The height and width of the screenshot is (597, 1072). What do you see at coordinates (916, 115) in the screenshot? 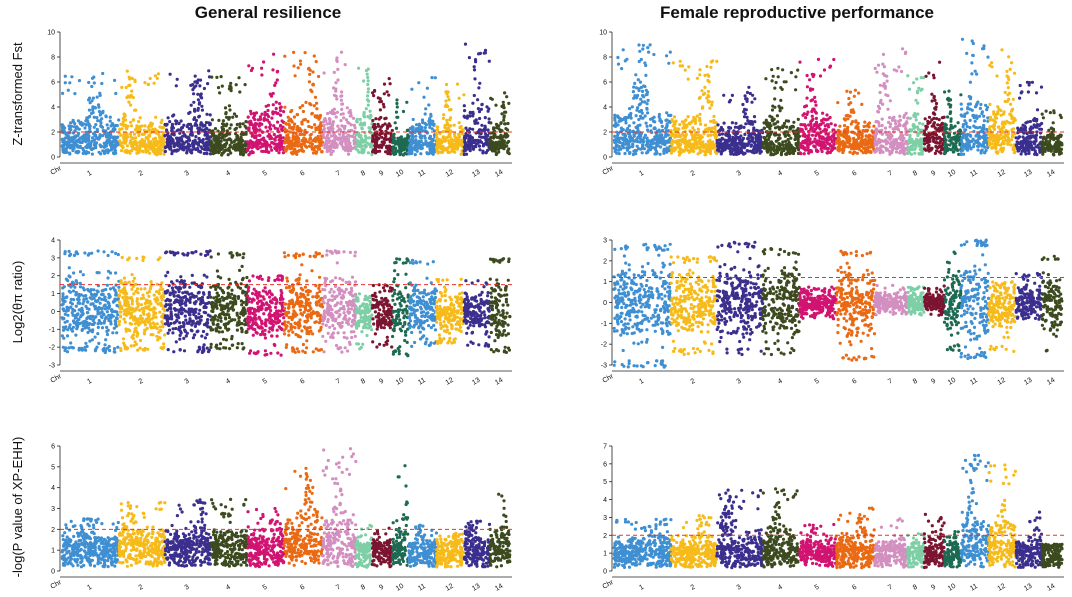
I see `chromosome-8-points` at bounding box center [916, 115].